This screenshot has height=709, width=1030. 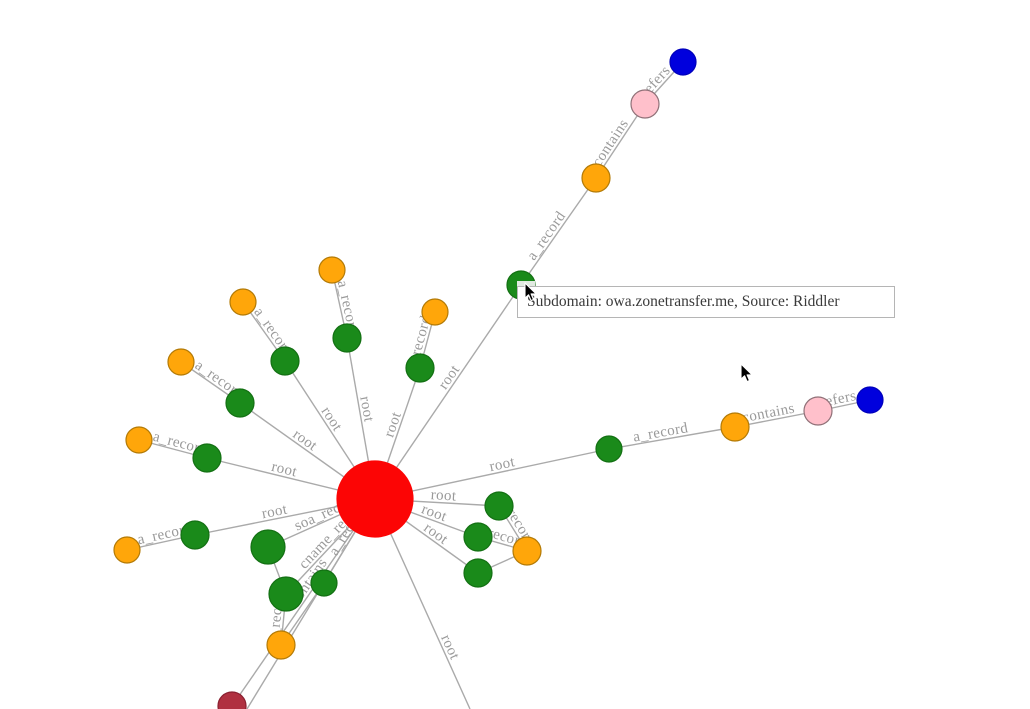 What do you see at coordinates (375, 499) in the screenshot?
I see `graph-node-root-domain` at bounding box center [375, 499].